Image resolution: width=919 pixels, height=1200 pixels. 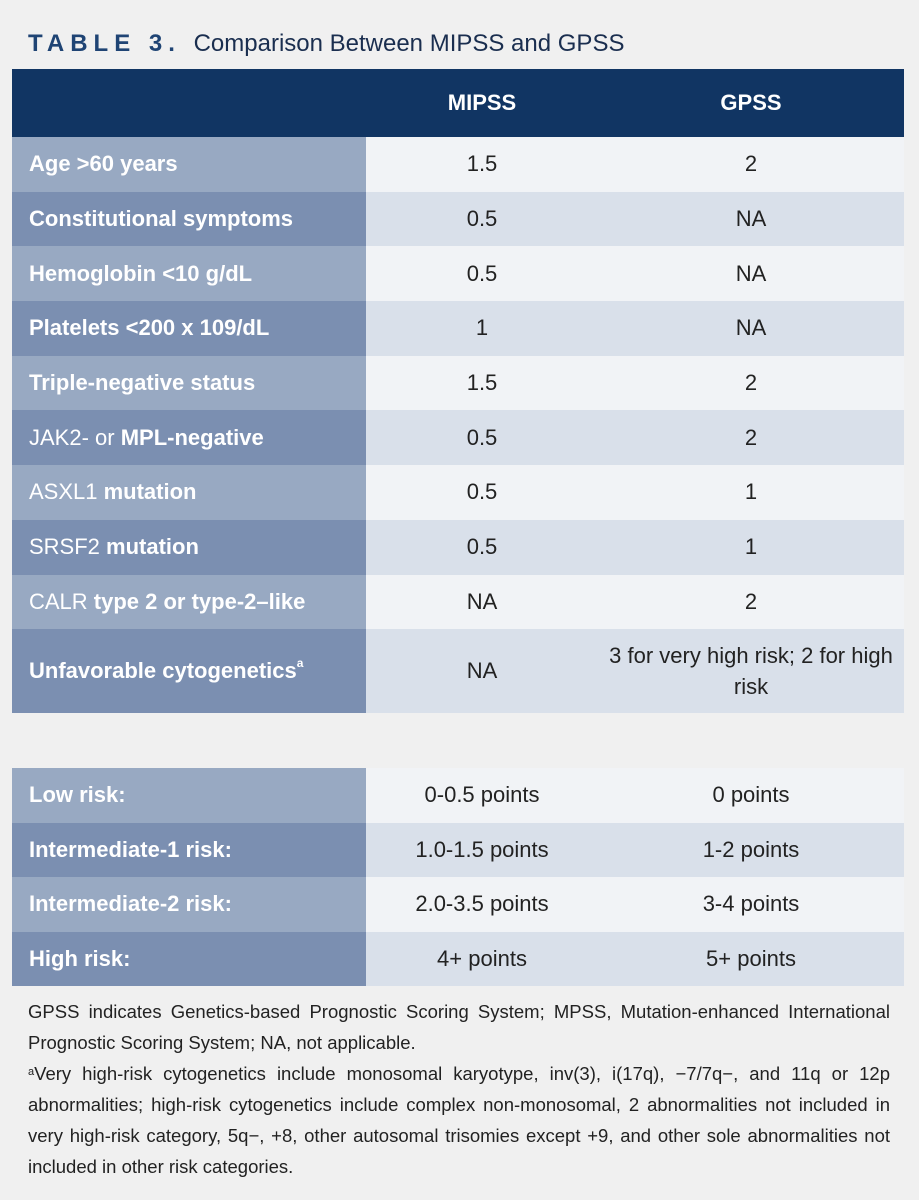 What do you see at coordinates (751, 671) in the screenshot?
I see `gpss-value: 3 for very high risk; 2 for high risk` at bounding box center [751, 671].